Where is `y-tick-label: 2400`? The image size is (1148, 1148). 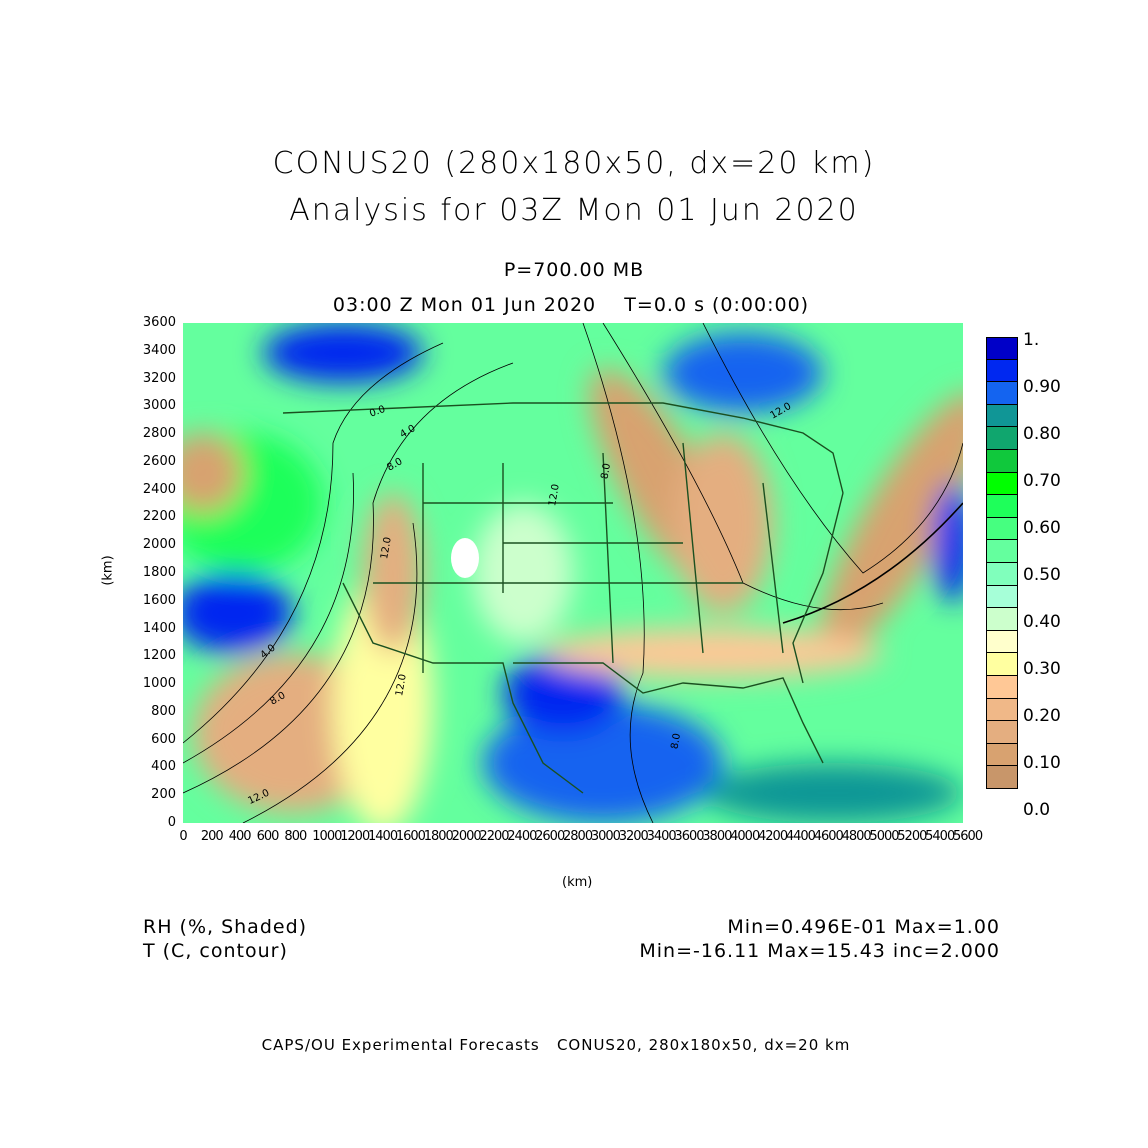
y-tick-label: 2400 is located at coordinates (159, 489).